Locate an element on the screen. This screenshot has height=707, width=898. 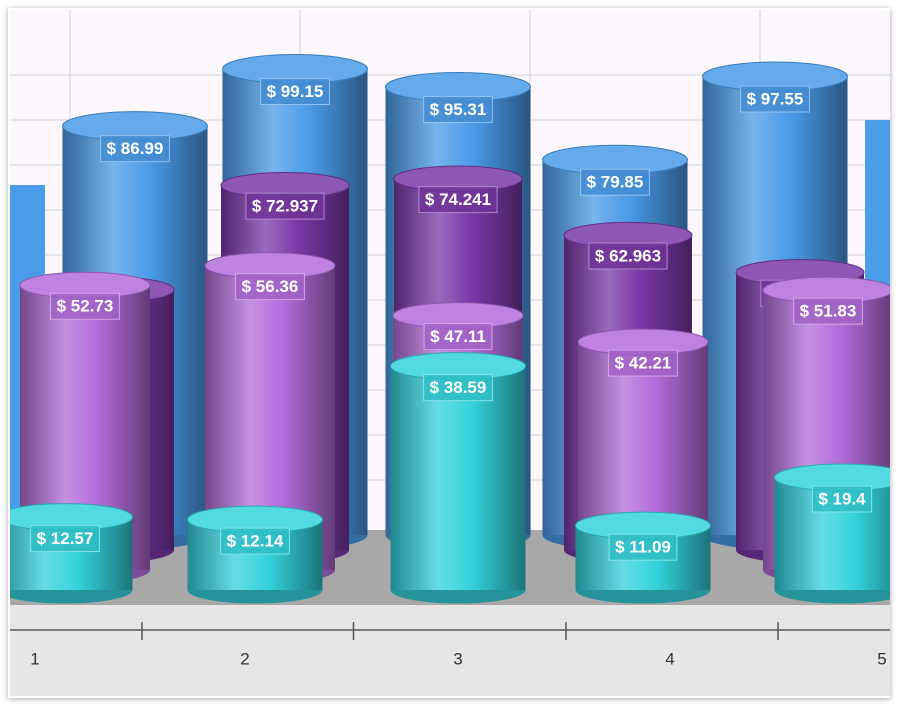
x-tick-label: 1 is located at coordinates (34, 658).